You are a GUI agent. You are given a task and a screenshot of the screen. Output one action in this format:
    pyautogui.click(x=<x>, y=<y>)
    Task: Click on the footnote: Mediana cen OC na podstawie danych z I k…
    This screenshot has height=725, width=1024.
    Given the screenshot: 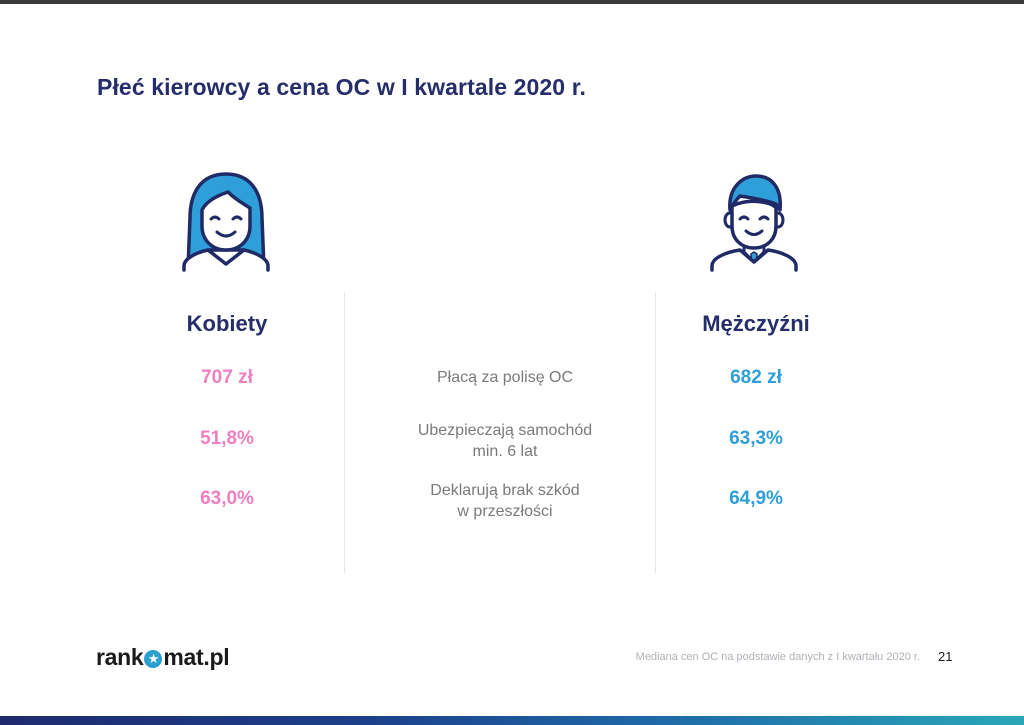 What is the action you would take?
    pyautogui.click(x=777, y=657)
    